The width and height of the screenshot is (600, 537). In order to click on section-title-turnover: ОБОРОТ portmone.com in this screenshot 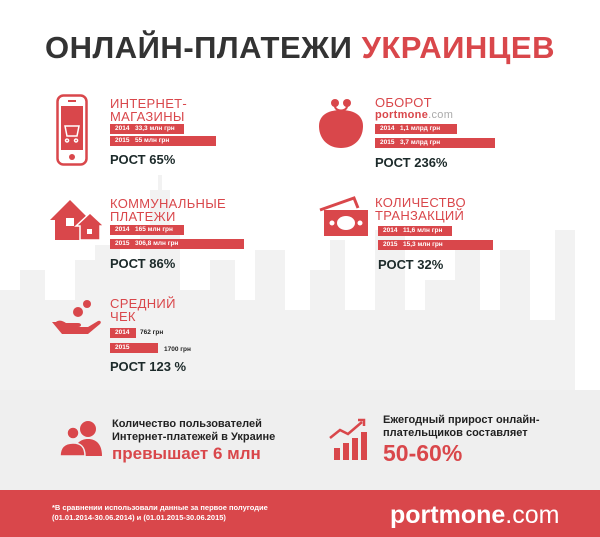, I will do `click(414, 108)`.